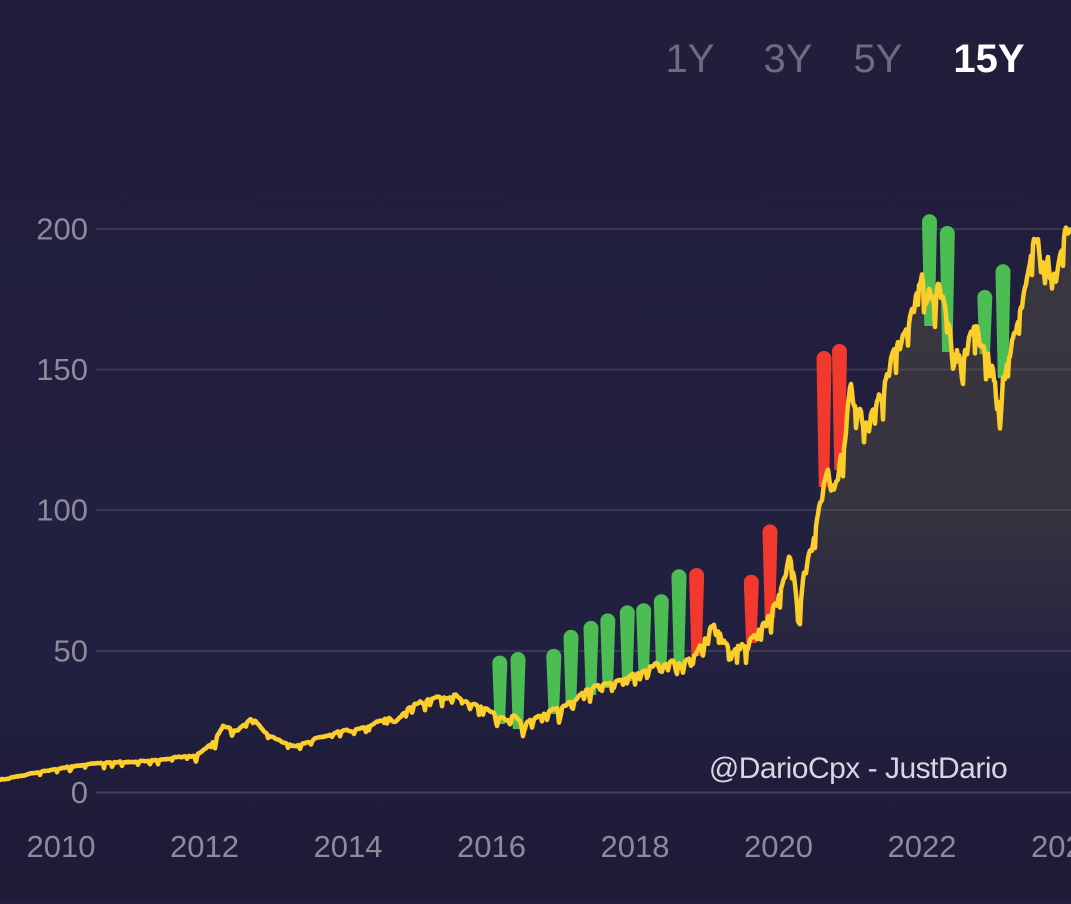  Describe the element at coordinates (922, 846) in the screenshot. I see `svg-text: 2022` at that location.